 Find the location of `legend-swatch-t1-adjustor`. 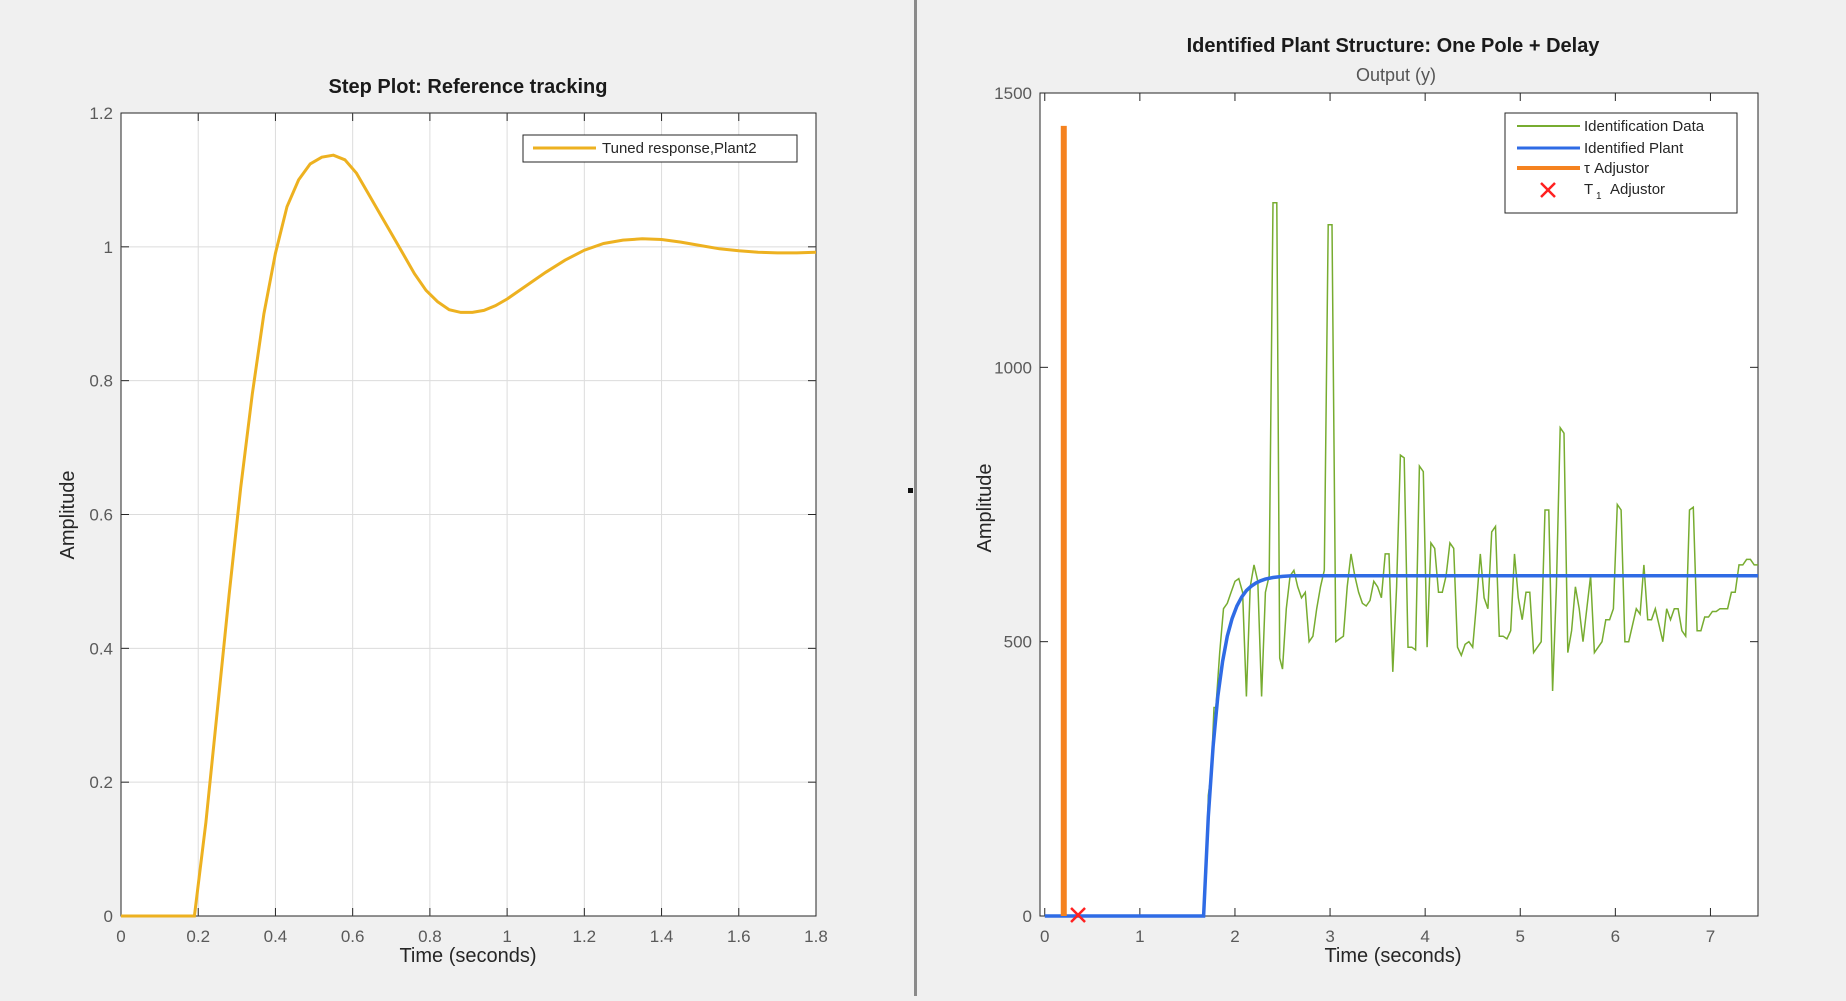

legend-swatch-t1-adjustor is located at coordinates (1548, 190).